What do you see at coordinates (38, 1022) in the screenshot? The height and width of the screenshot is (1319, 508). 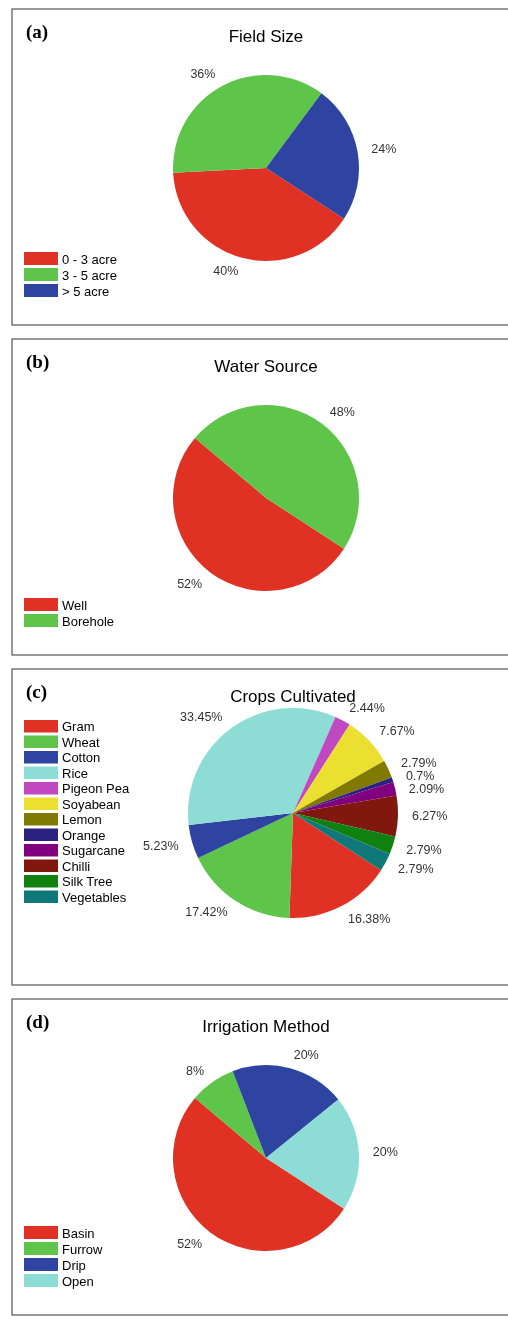 I see `text: (d)` at bounding box center [38, 1022].